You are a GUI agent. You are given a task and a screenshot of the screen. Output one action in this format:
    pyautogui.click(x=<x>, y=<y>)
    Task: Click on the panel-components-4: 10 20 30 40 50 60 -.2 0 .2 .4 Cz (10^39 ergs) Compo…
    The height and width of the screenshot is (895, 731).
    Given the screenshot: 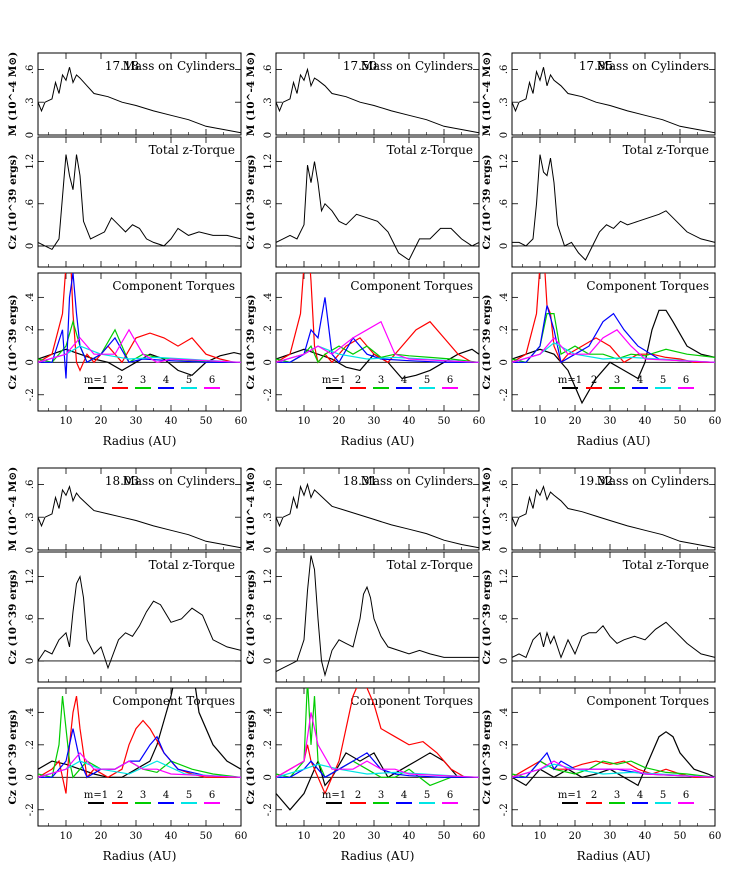 What is the action you would take?
    pyautogui.click(x=127, y=775)
    